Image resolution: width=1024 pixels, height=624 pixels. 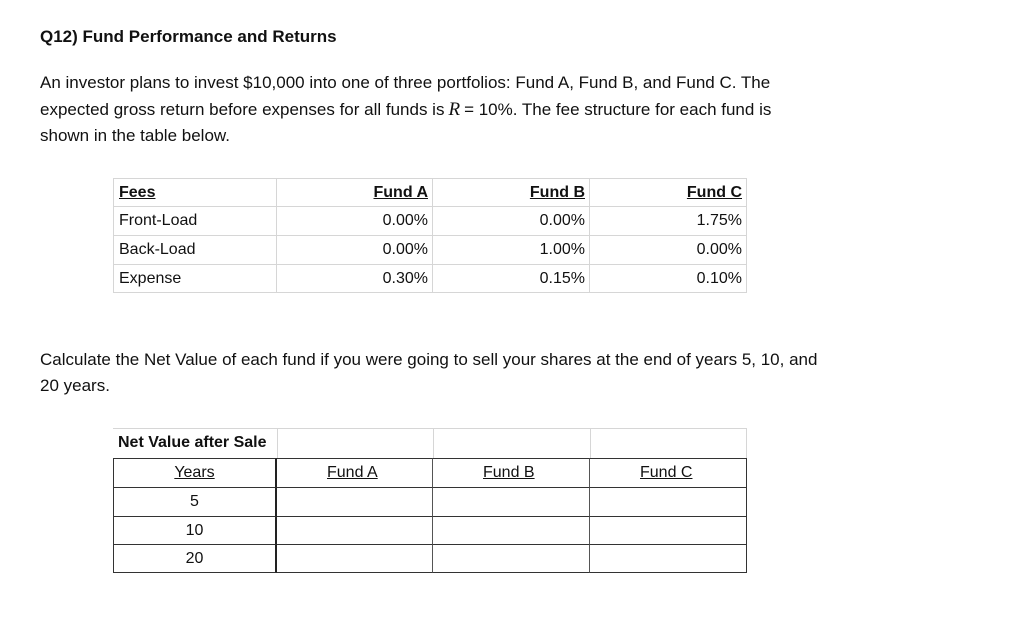 What do you see at coordinates (454, 109) in the screenshot?
I see `variable: R` at bounding box center [454, 109].